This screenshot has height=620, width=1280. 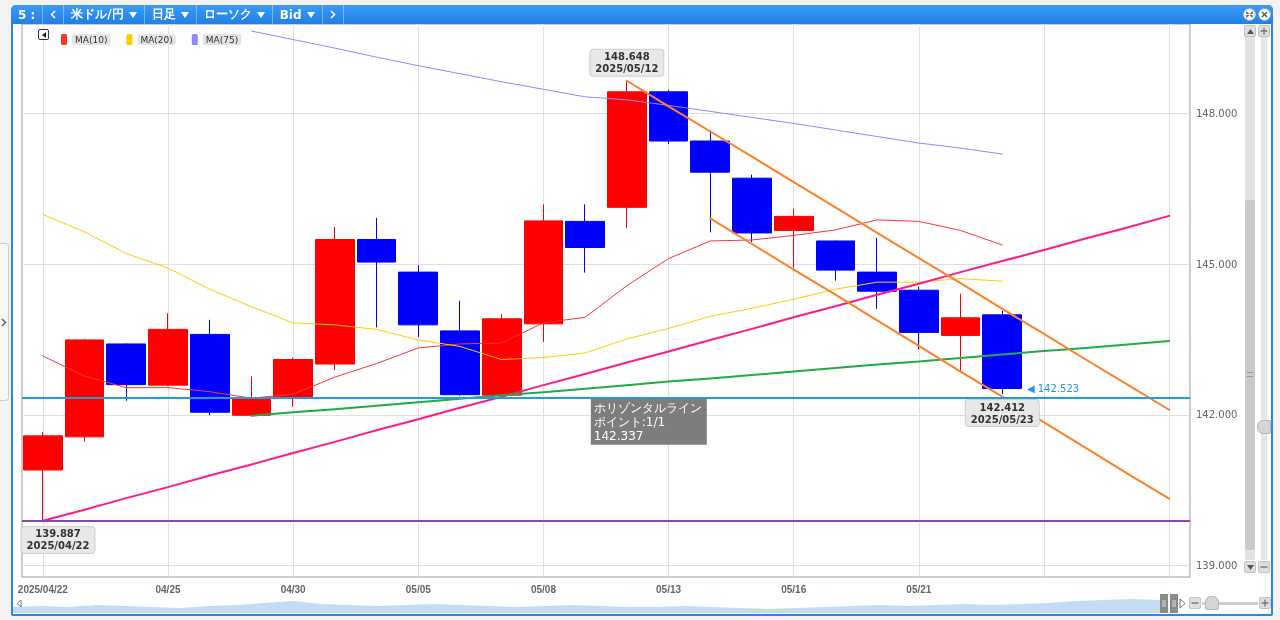 What do you see at coordinates (1217, 264) in the screenshot?
I see `y-tick-label: 145.000` at bounding box center [1217, 264].